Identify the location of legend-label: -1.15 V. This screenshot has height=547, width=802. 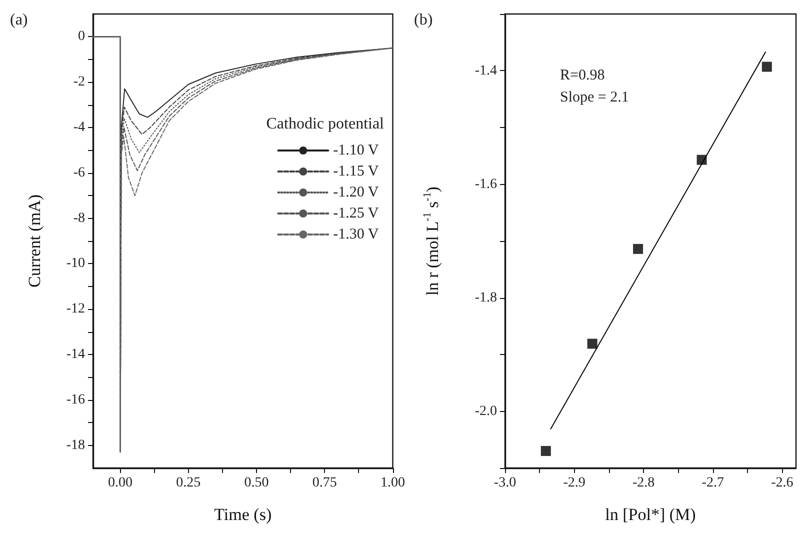
(356, 172).